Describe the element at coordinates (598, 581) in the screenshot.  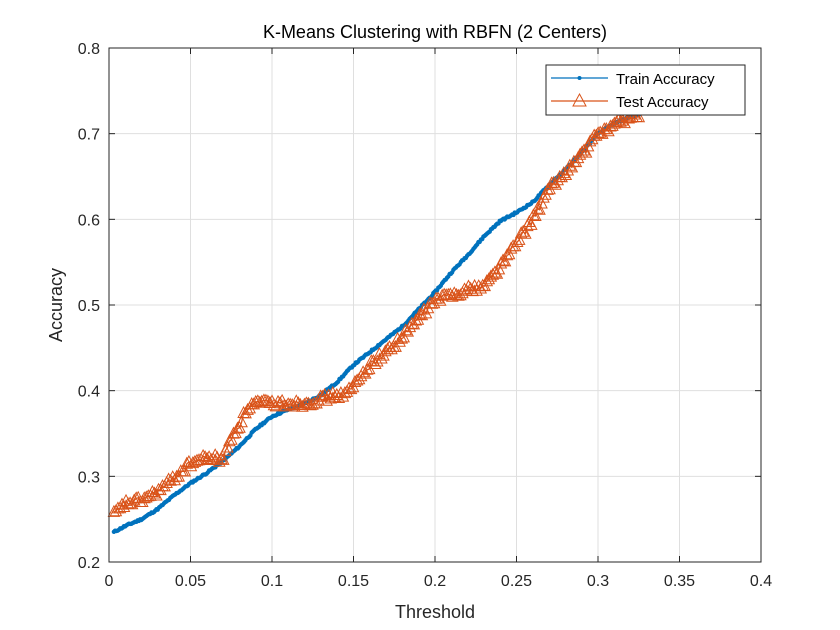
I see `x-tick-label: 0.3` at that location.